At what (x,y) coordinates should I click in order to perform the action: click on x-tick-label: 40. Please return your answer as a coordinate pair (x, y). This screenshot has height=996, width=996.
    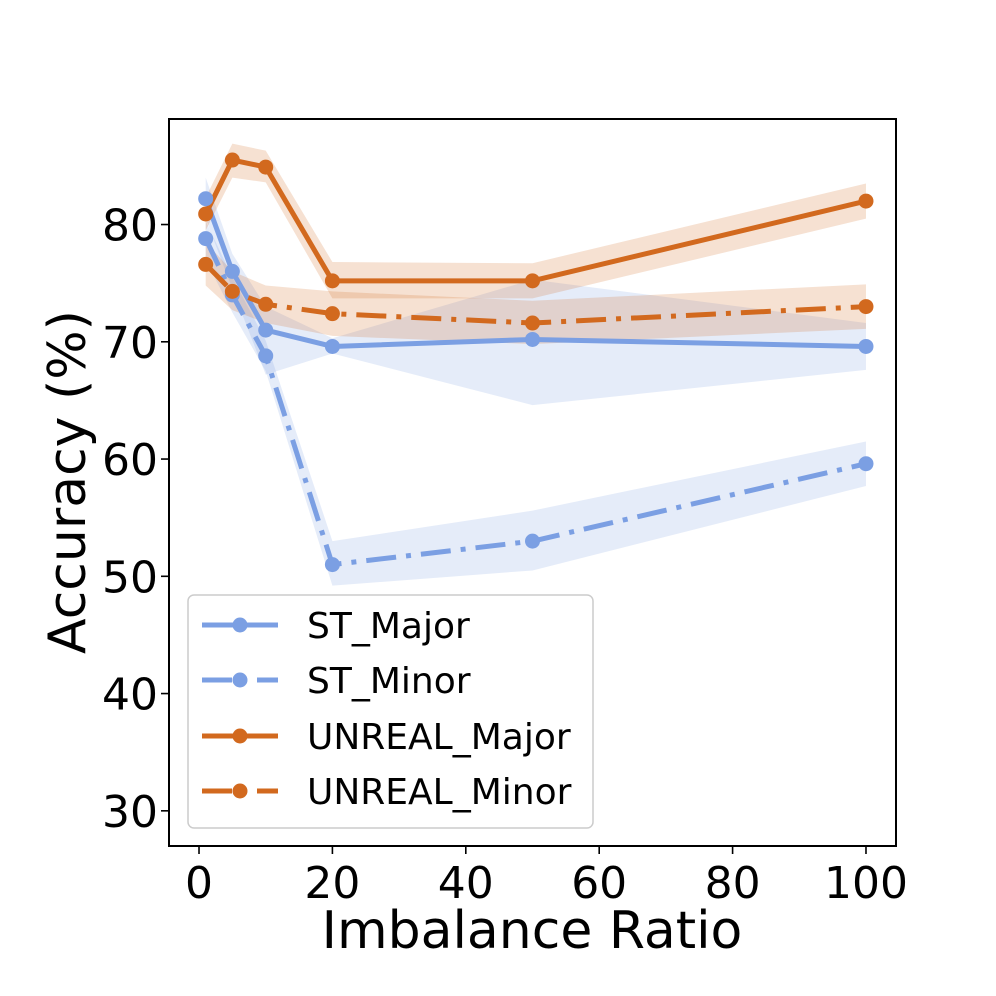
    Looking at the image, I should click on (466, 883).